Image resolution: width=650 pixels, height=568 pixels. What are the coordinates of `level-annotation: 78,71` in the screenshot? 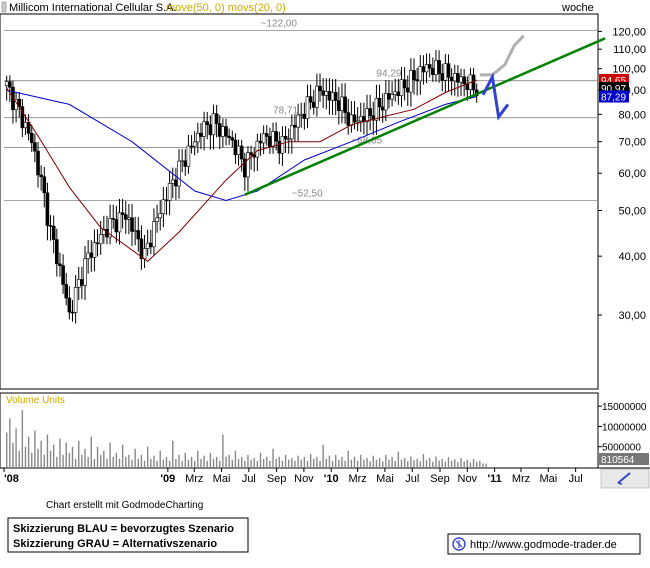 It's located at (285, 111).